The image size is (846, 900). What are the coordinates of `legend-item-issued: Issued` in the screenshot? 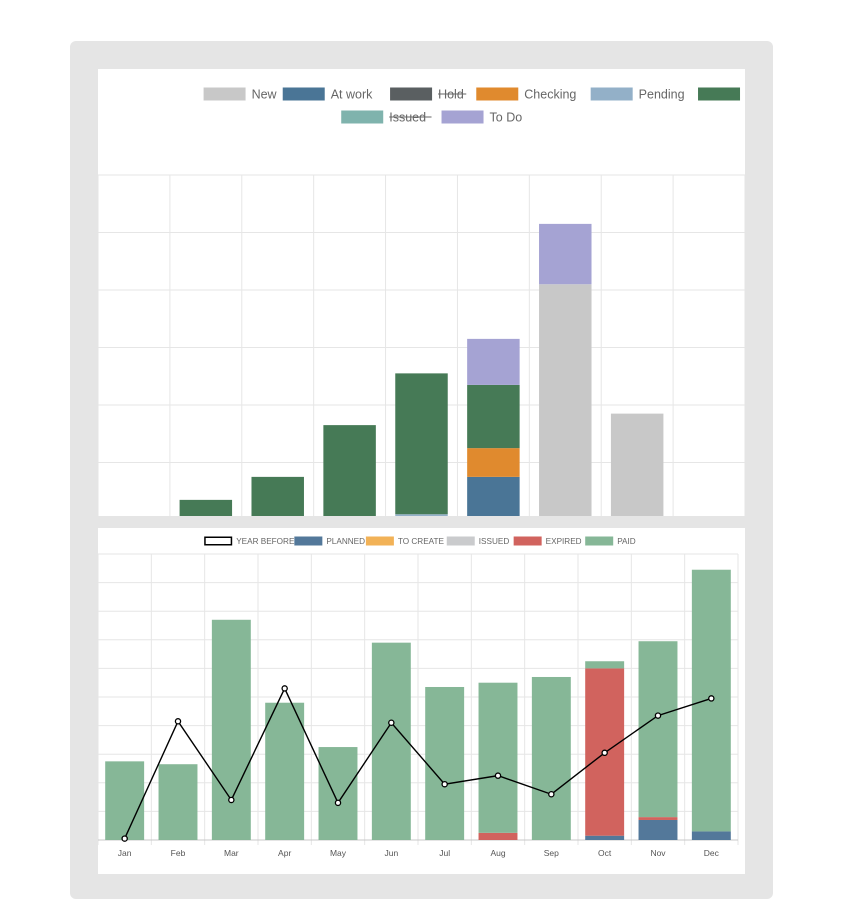 It's located at (386, 117).